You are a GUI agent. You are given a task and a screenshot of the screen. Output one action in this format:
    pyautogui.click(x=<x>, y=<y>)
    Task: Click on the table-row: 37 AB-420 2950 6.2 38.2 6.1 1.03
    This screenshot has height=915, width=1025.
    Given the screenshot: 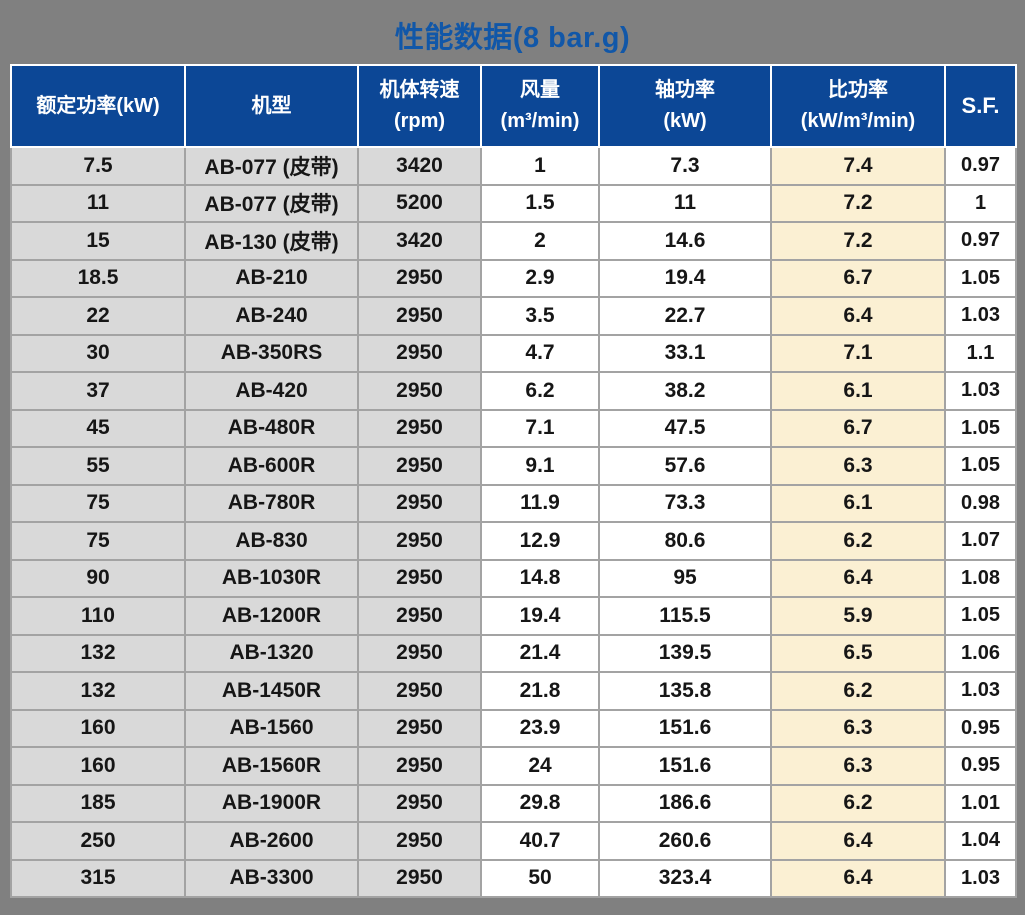 What is the action you would take?
    pyautogui.click(x=513, y=391)
    